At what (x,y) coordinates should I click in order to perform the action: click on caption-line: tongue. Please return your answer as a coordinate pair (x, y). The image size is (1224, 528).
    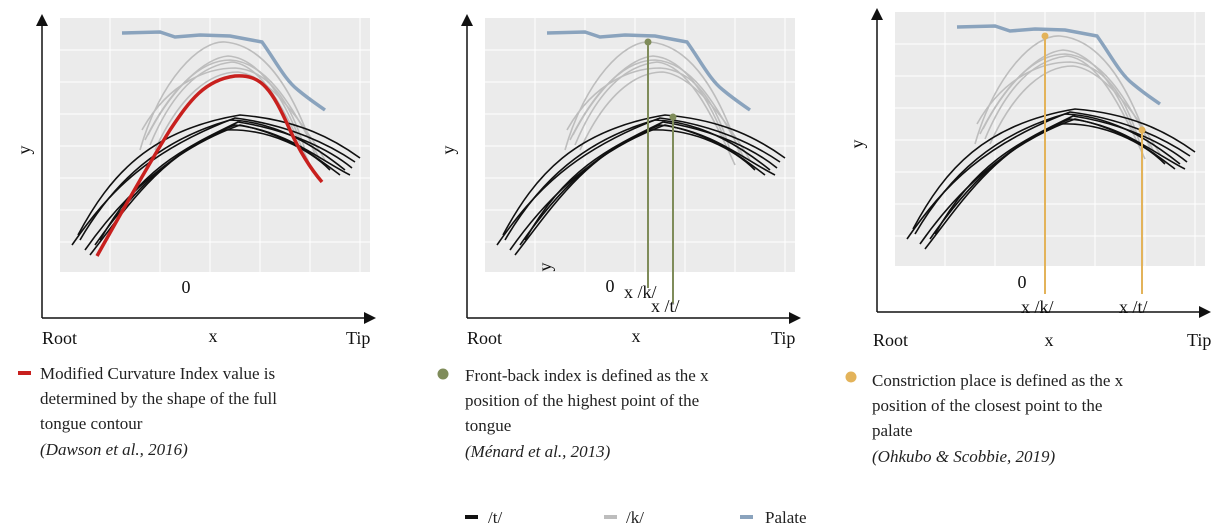
    Looking at the image, I should click on (488, 425).